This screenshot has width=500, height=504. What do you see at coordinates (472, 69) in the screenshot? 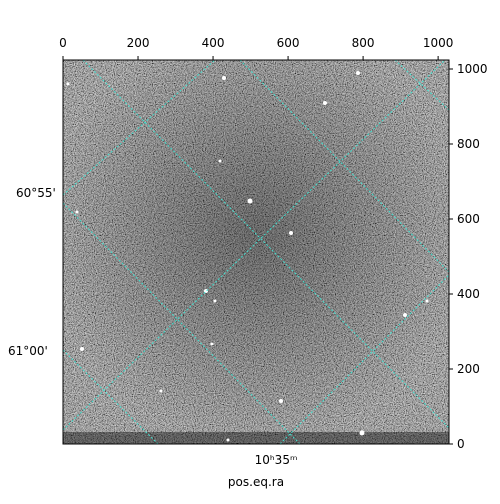
I see `y-tick-label: 1000` at bounding box center [472, 69].